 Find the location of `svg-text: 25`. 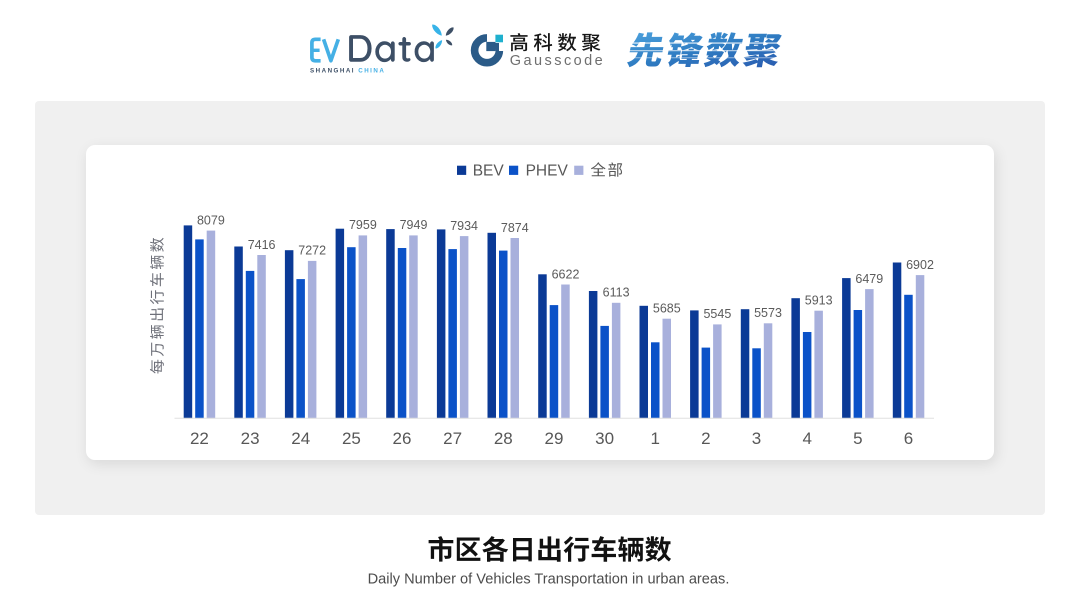

svg-text: 25 is located at coordinates (351, 438).